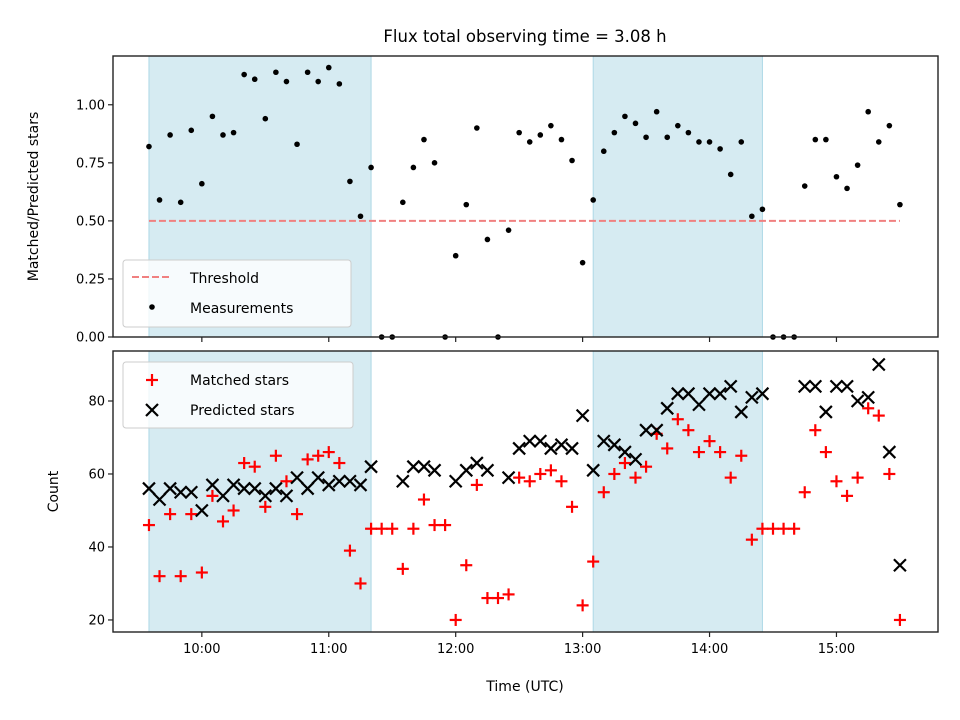 This screenshot has height=720, width=960. What do you see at coordinates (201, 649) in the screenshot?
I see `x-tick-label: 10:00` at bounding box center [201, 649].